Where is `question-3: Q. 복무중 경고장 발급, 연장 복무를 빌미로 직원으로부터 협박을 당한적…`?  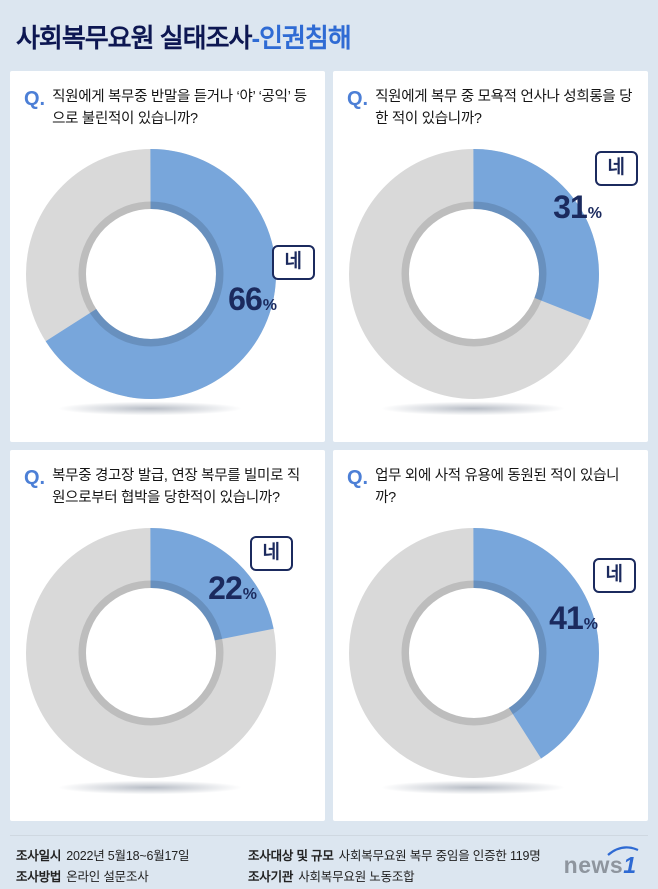 question-3: Q. 복무중 경고장 발급, 연장 복무를 빌미로 직원으로부터 협박을 당한적… is located at coordinates (167, 491).